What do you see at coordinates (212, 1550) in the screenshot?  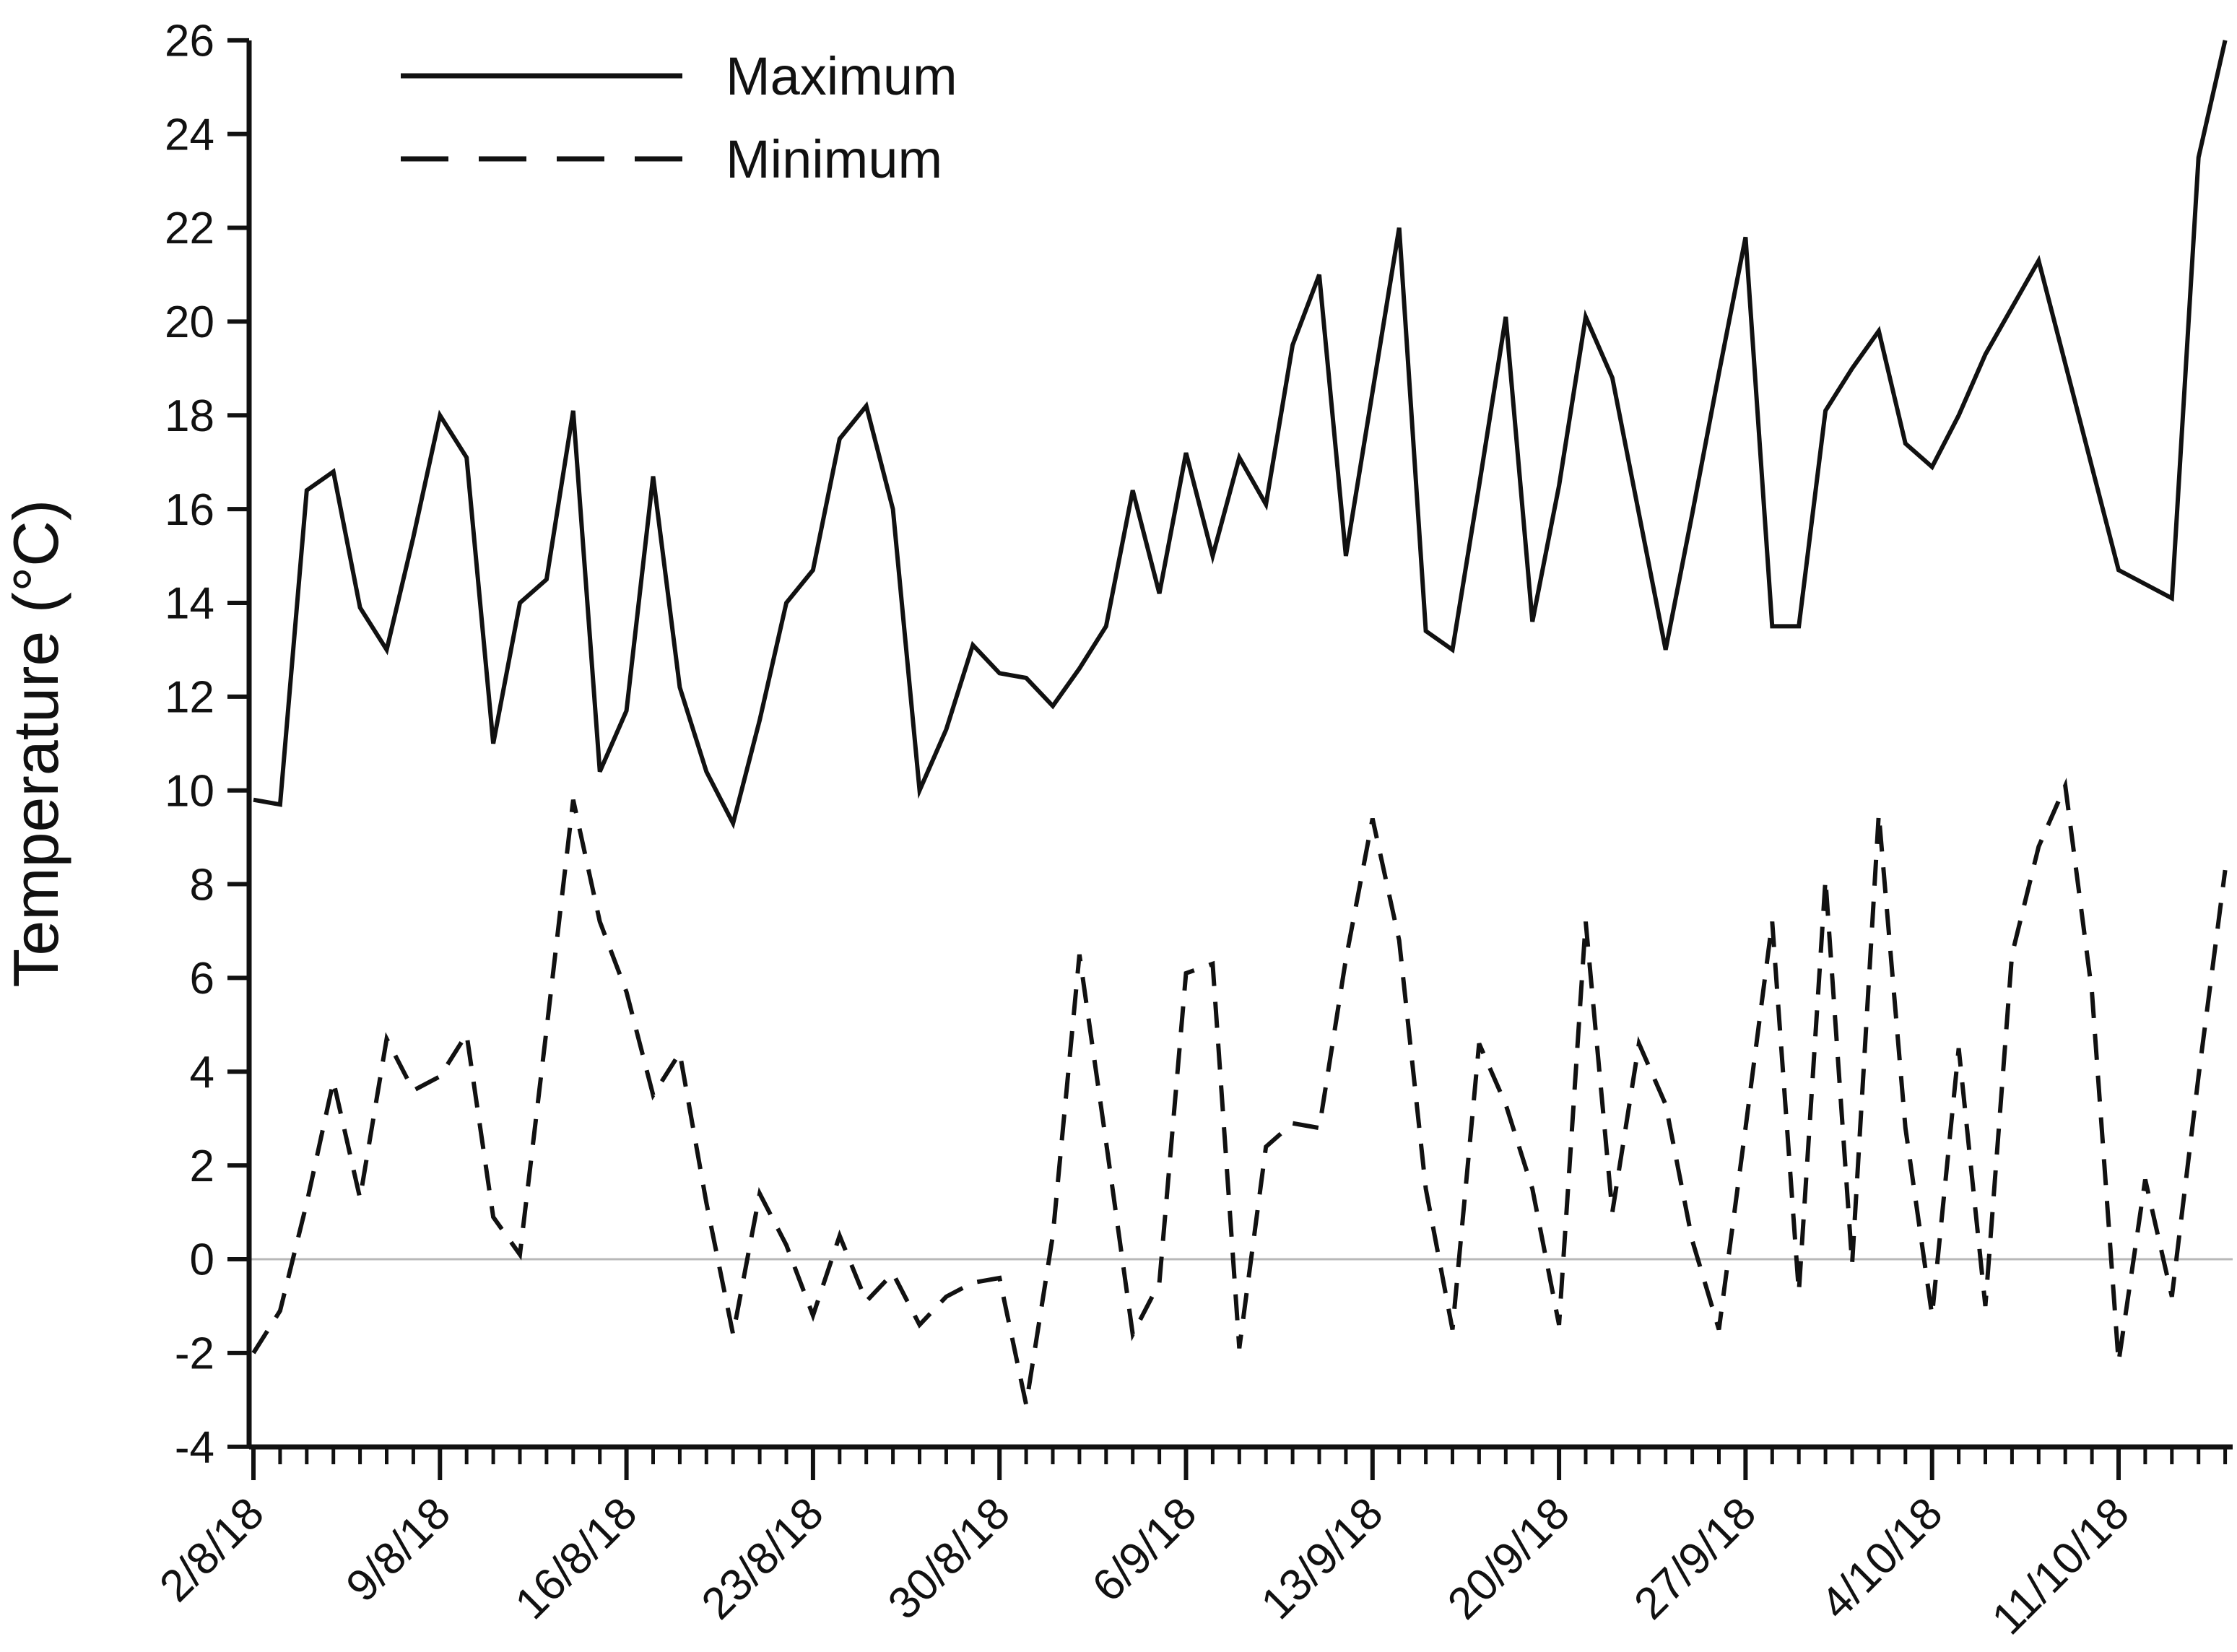 I see `x-tick-label: 2/8/18` at bounding box center [212, 1550].